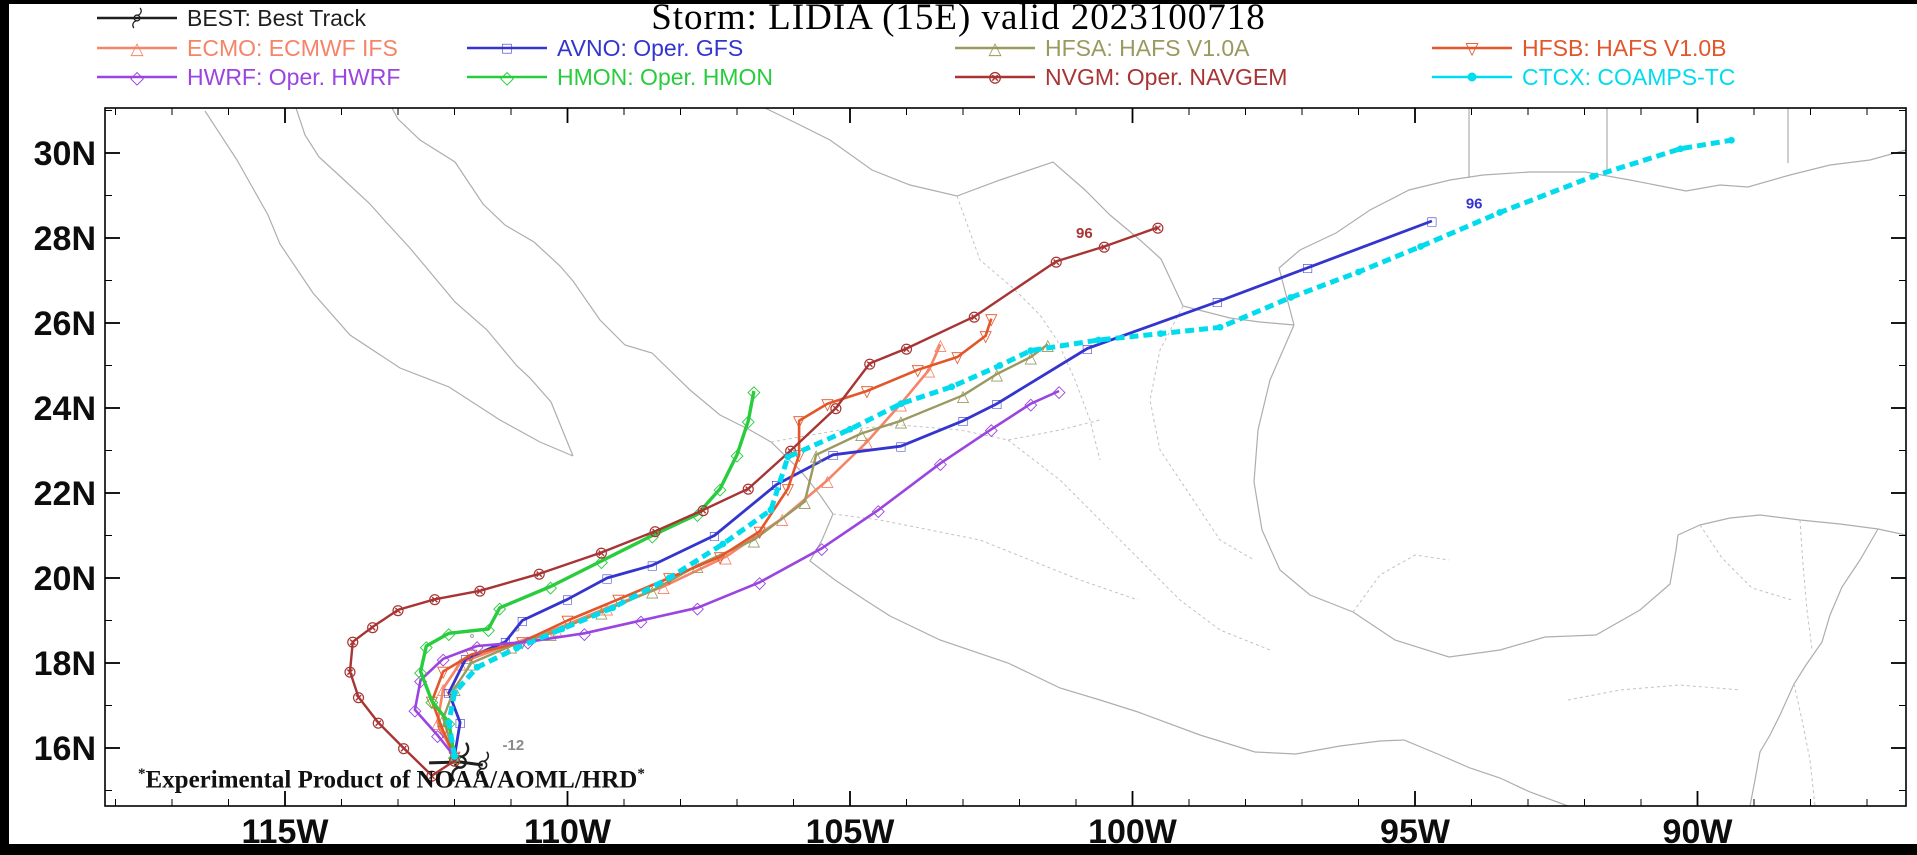 The height and width of the screenshot is (855, 1917). I want to click on legend-label-HWRF: HWRF: Oper. HWRF, so click(294, 76).